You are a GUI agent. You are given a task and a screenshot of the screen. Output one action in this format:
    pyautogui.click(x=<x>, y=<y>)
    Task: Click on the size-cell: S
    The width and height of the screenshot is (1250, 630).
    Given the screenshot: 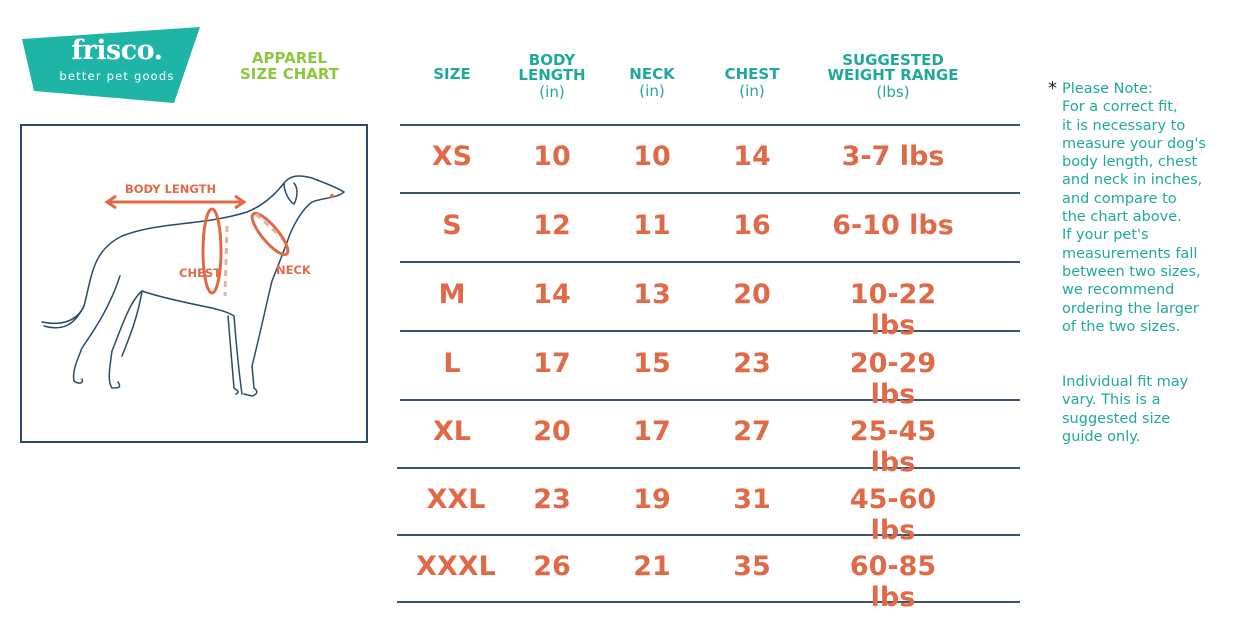 What is the action you would take?
    pyautogui.click(x=452, y=225)
    